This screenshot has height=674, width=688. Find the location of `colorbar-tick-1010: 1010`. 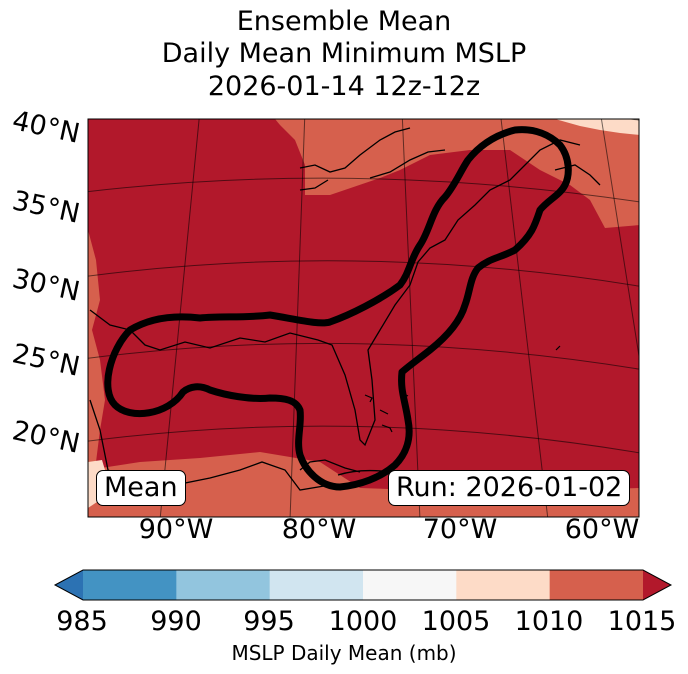

colorbar-tick-1010: 1010 is located at coordinates (549, 621).